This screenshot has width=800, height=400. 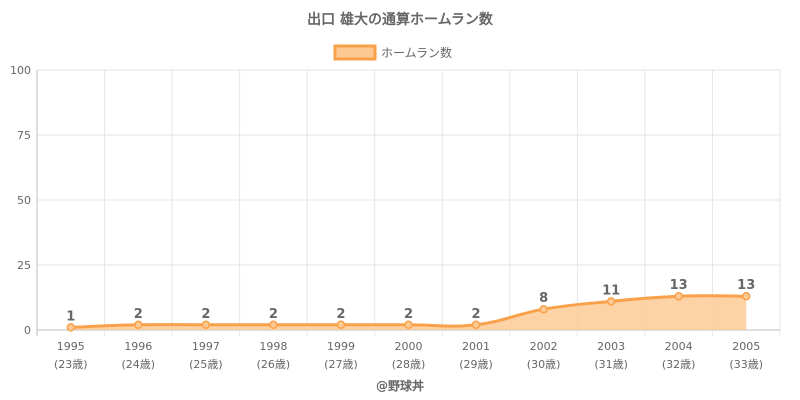 I want to click on y-tick-label: 75, so click(x=24, y=135).